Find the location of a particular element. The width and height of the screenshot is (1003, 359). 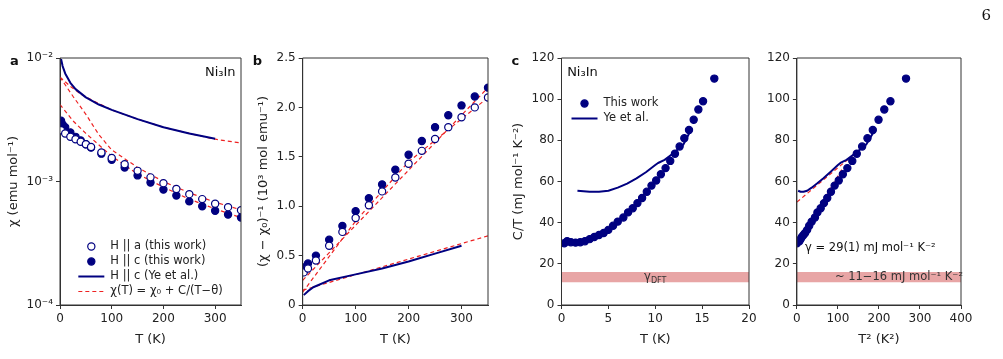

legend-label: H || c (Ye et al.) is located at coordinates (154, 275).